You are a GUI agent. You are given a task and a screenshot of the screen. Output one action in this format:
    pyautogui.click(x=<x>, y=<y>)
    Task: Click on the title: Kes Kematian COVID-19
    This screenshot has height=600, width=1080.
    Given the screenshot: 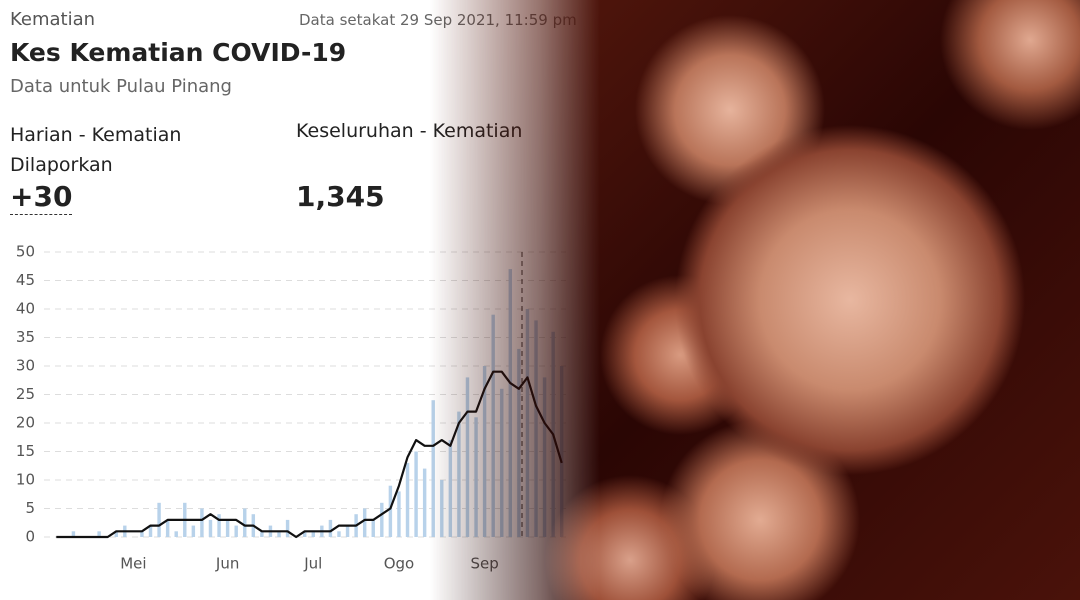 What is the action you would take?
    pyautogui.click(x=178, y=52)
    